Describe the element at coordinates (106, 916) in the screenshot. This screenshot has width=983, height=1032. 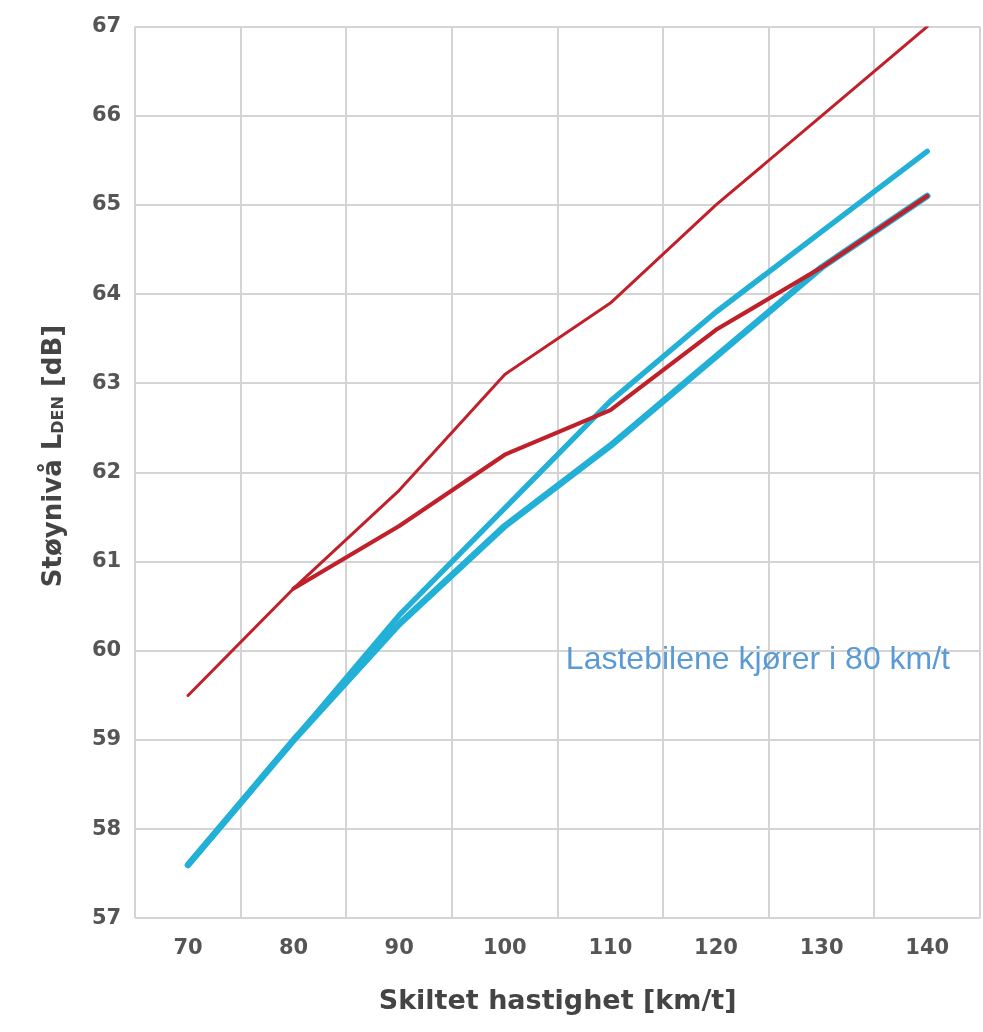
I see `y-tick-label: 57` at that location.